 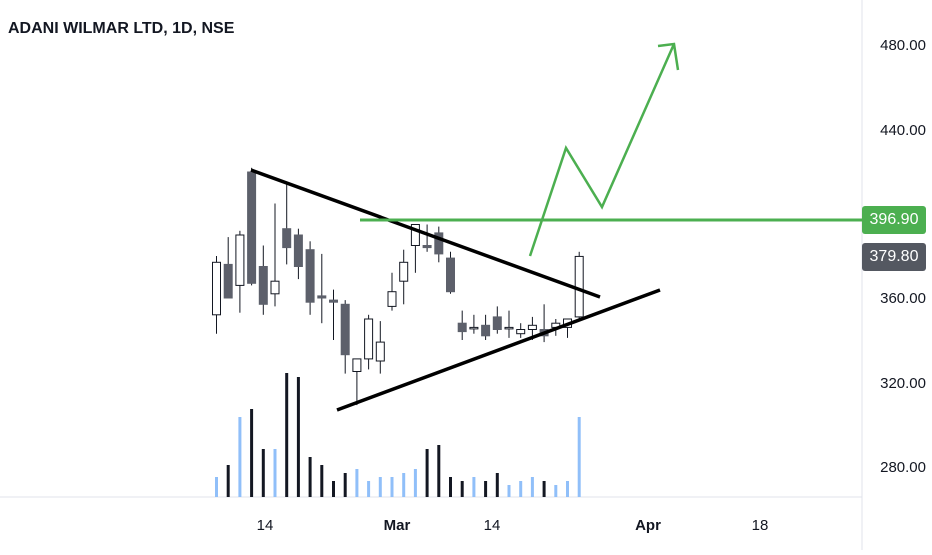 What do you see at coordinates (398, 435) in the screenshot?
I see `volume-layer` at bounding box center [398, 435].